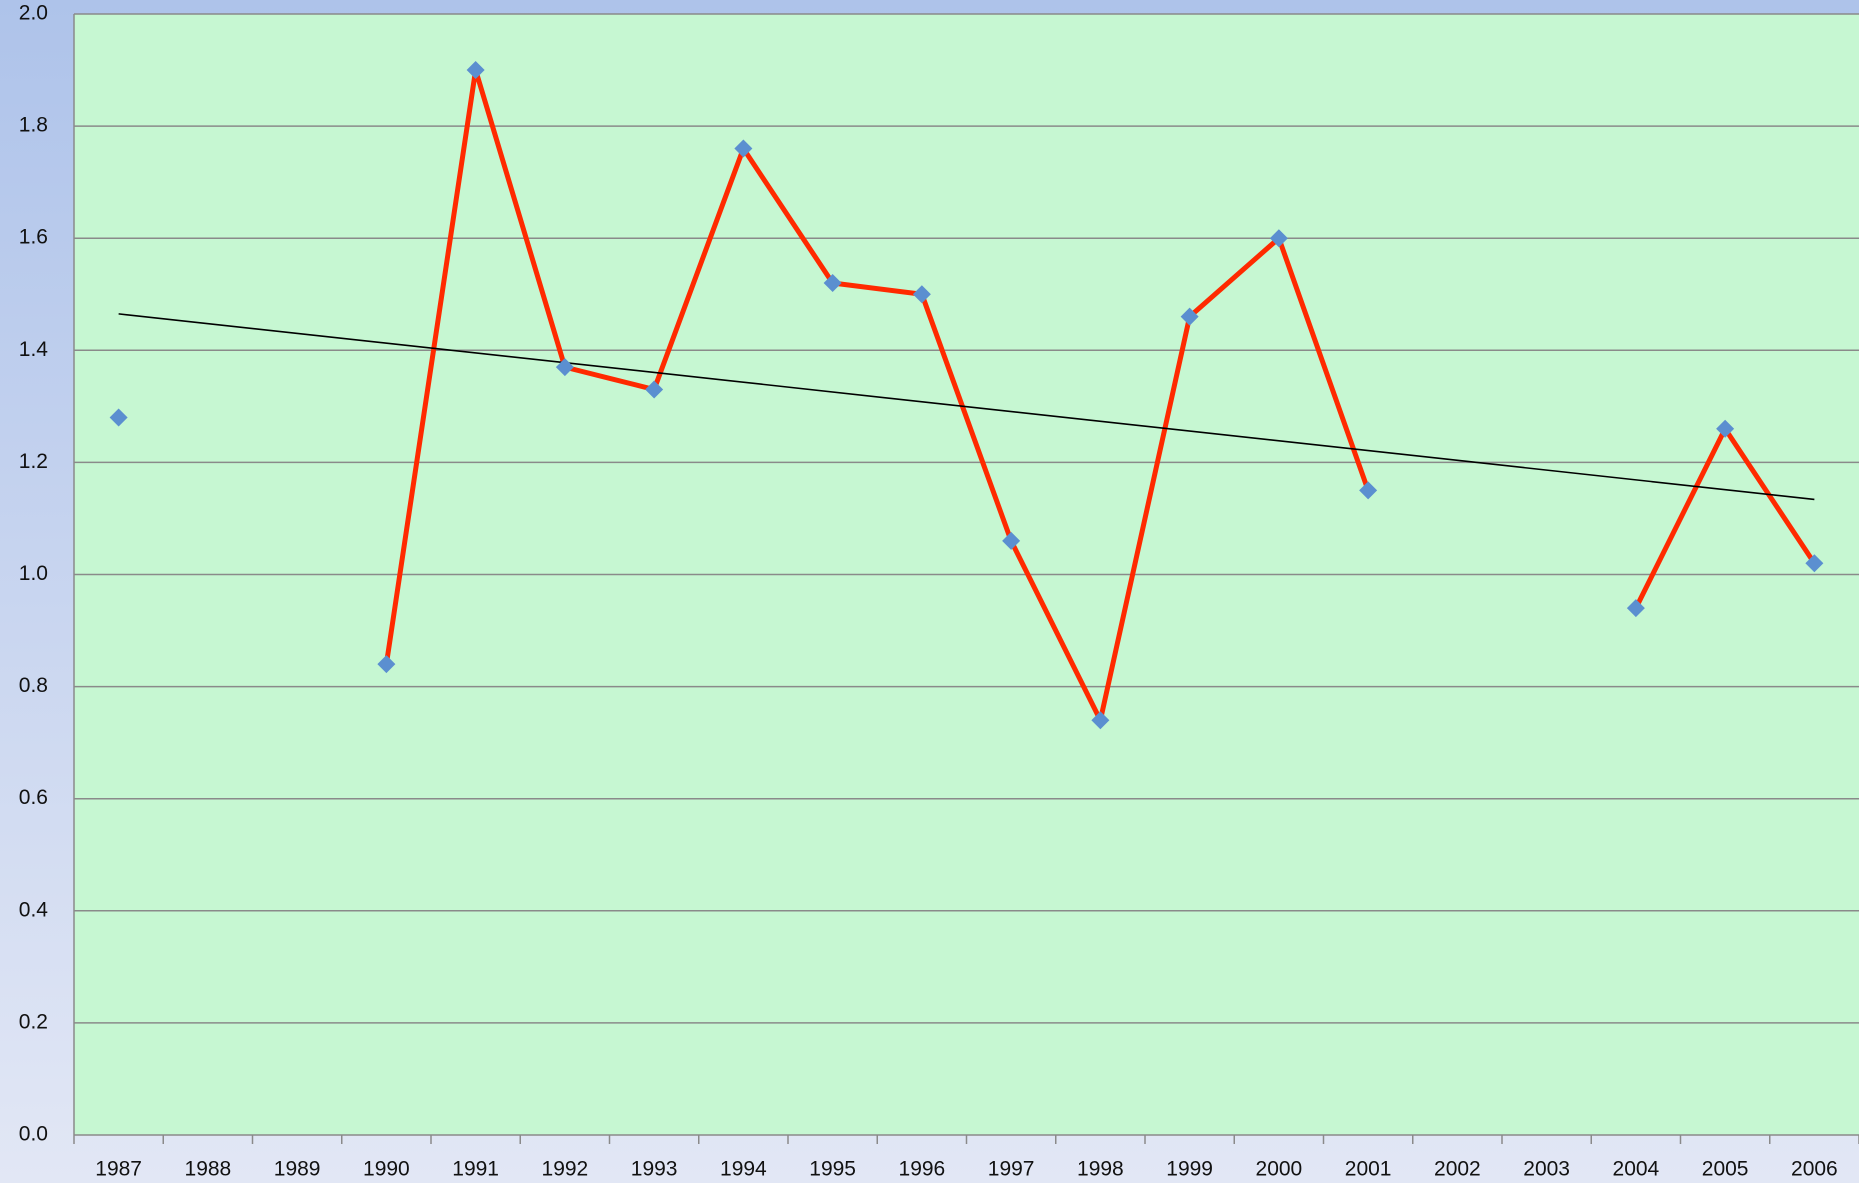 The image size is (1859, 1183). Describe the element at coordinates (33, 237) in the screenshot. I see `y-tick-label: 1.6` at that location.